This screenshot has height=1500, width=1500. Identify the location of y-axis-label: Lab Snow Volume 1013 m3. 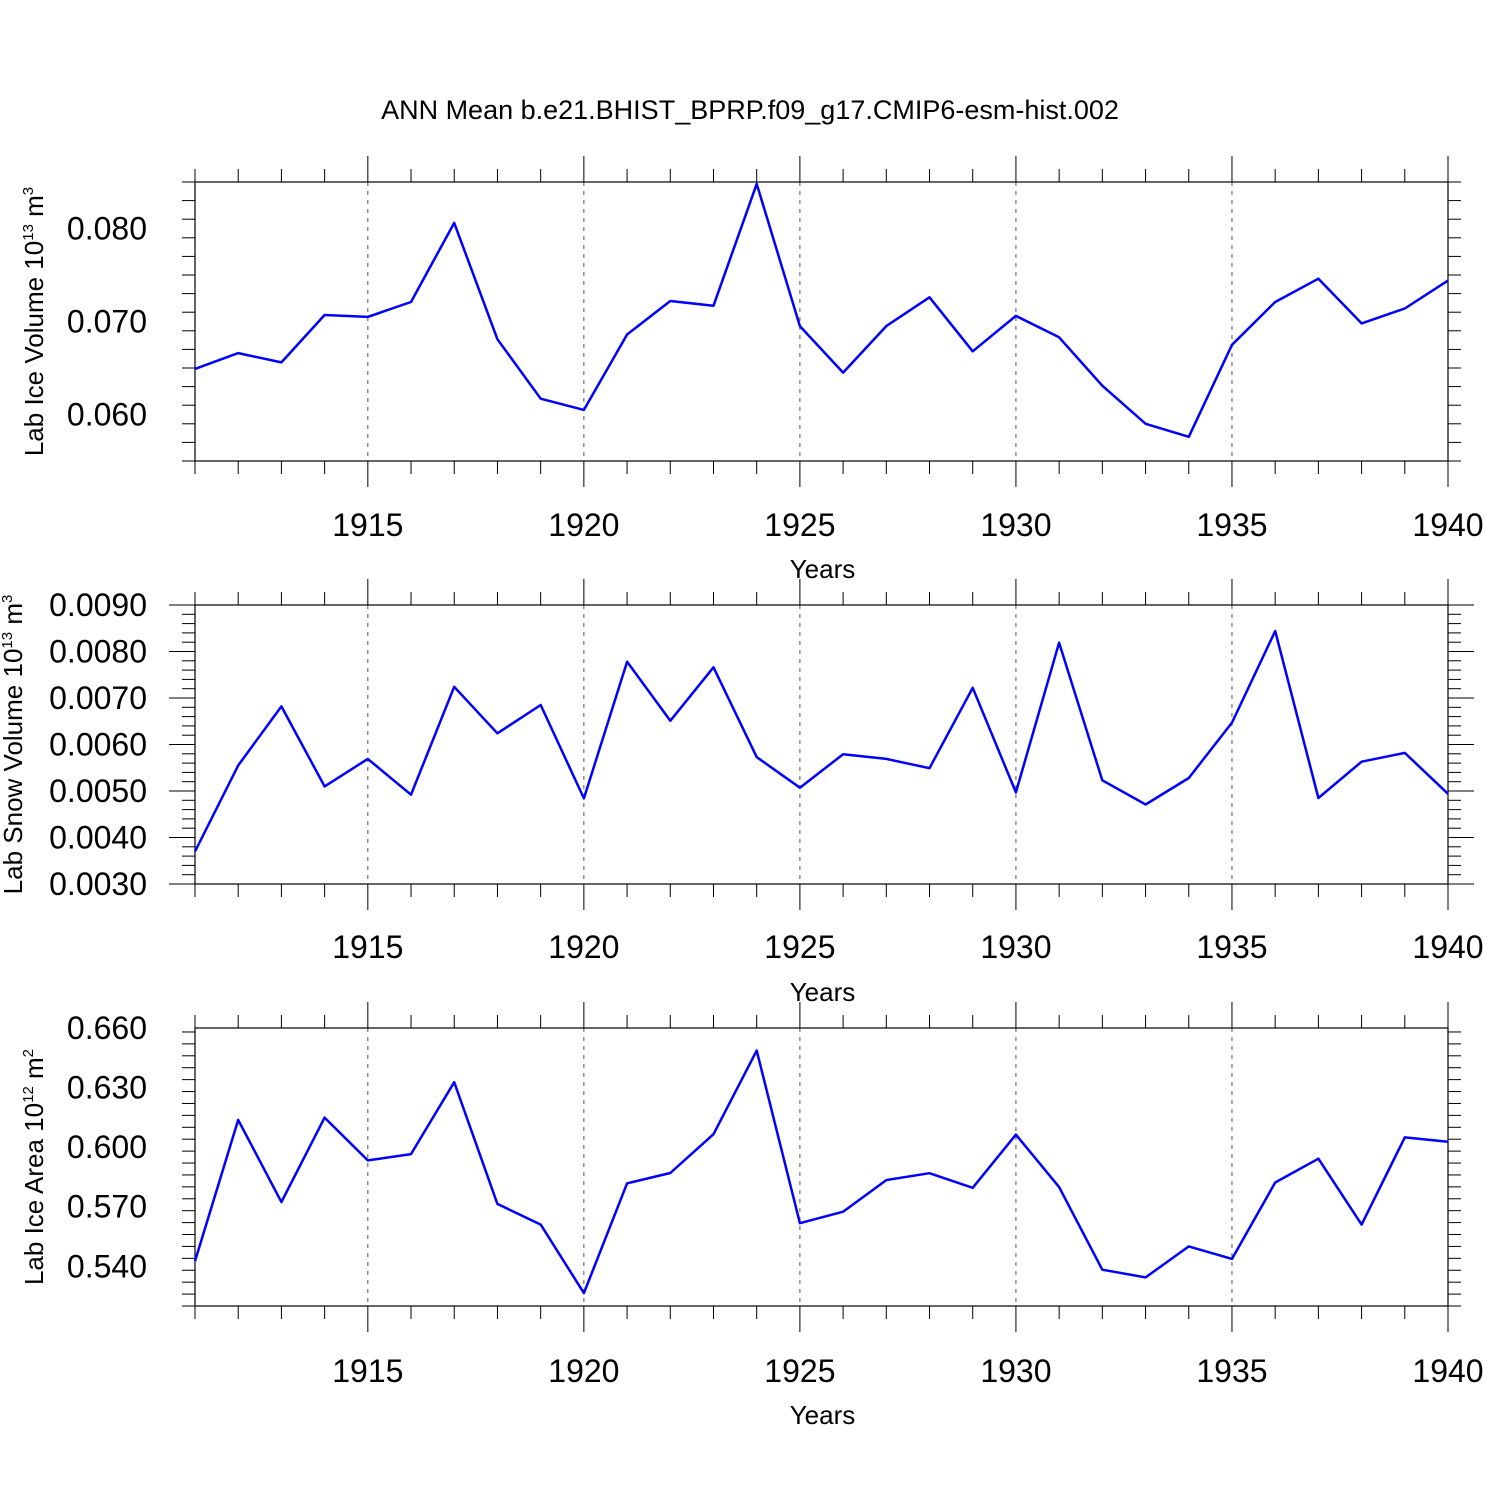
(14, 745).